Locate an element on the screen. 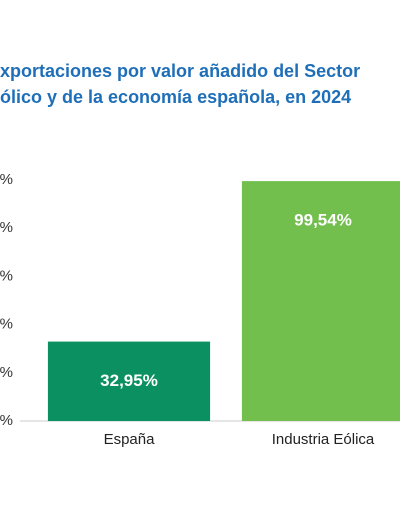  y-tick-label: 0% is located at coordinates (6, 420).